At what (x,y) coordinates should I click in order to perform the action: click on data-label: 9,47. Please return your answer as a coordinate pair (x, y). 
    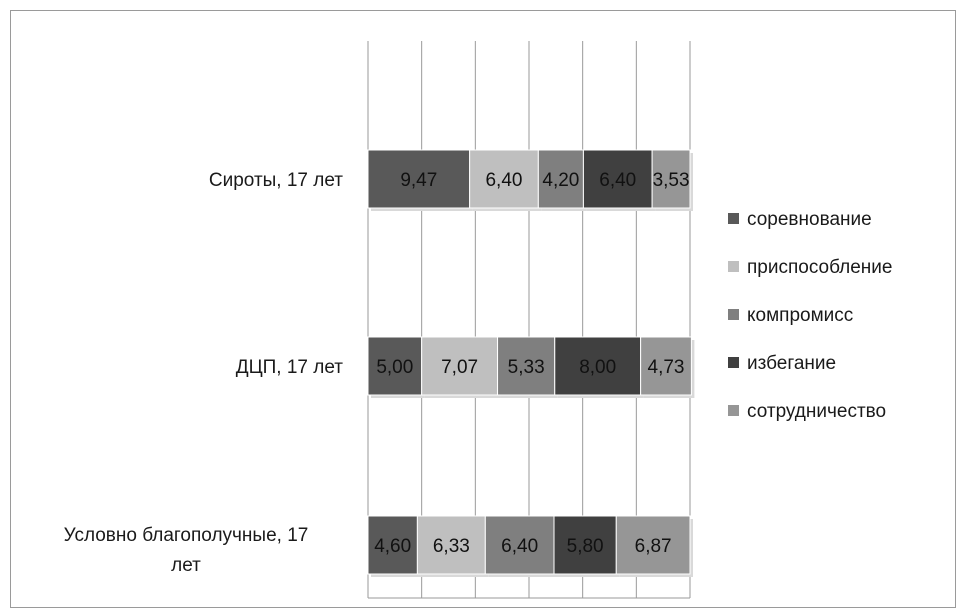
    Looking at the image, I should click on (418, 180).